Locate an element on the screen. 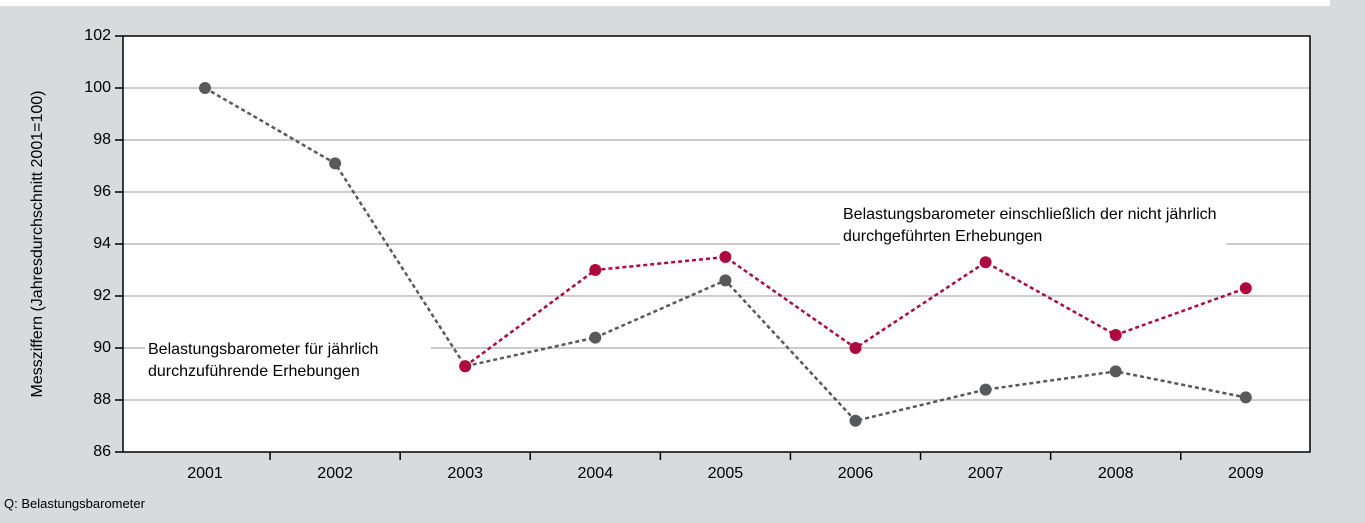 Image resolution: width=1365 pixels, height=523 pixels. y-tick-label: 94 is located at coordinates (102, 243).